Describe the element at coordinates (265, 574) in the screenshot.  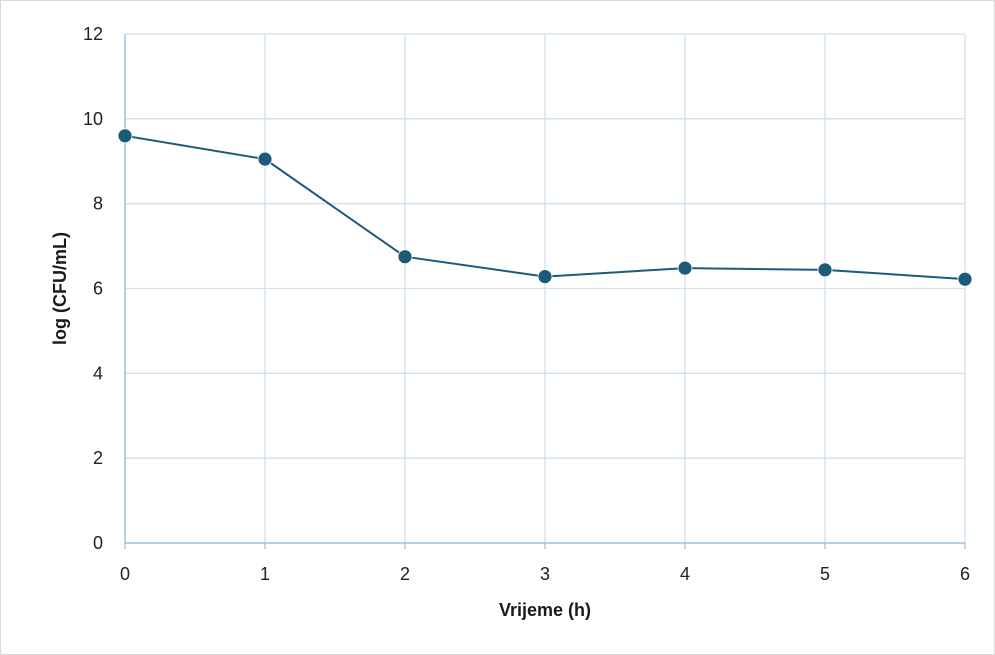
I see `x-tick-label: 1` at that location.